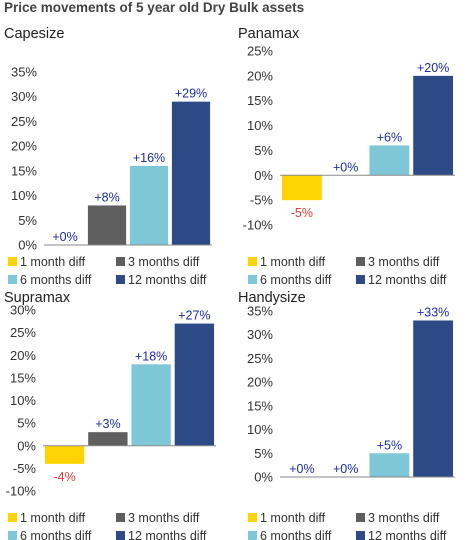 The width and height of the screenshot is (468, 540). What do you see at coordinates (260, 311) in the screenshot?
I see `y-tick-label: 35%` at bounding box center [260, 311].